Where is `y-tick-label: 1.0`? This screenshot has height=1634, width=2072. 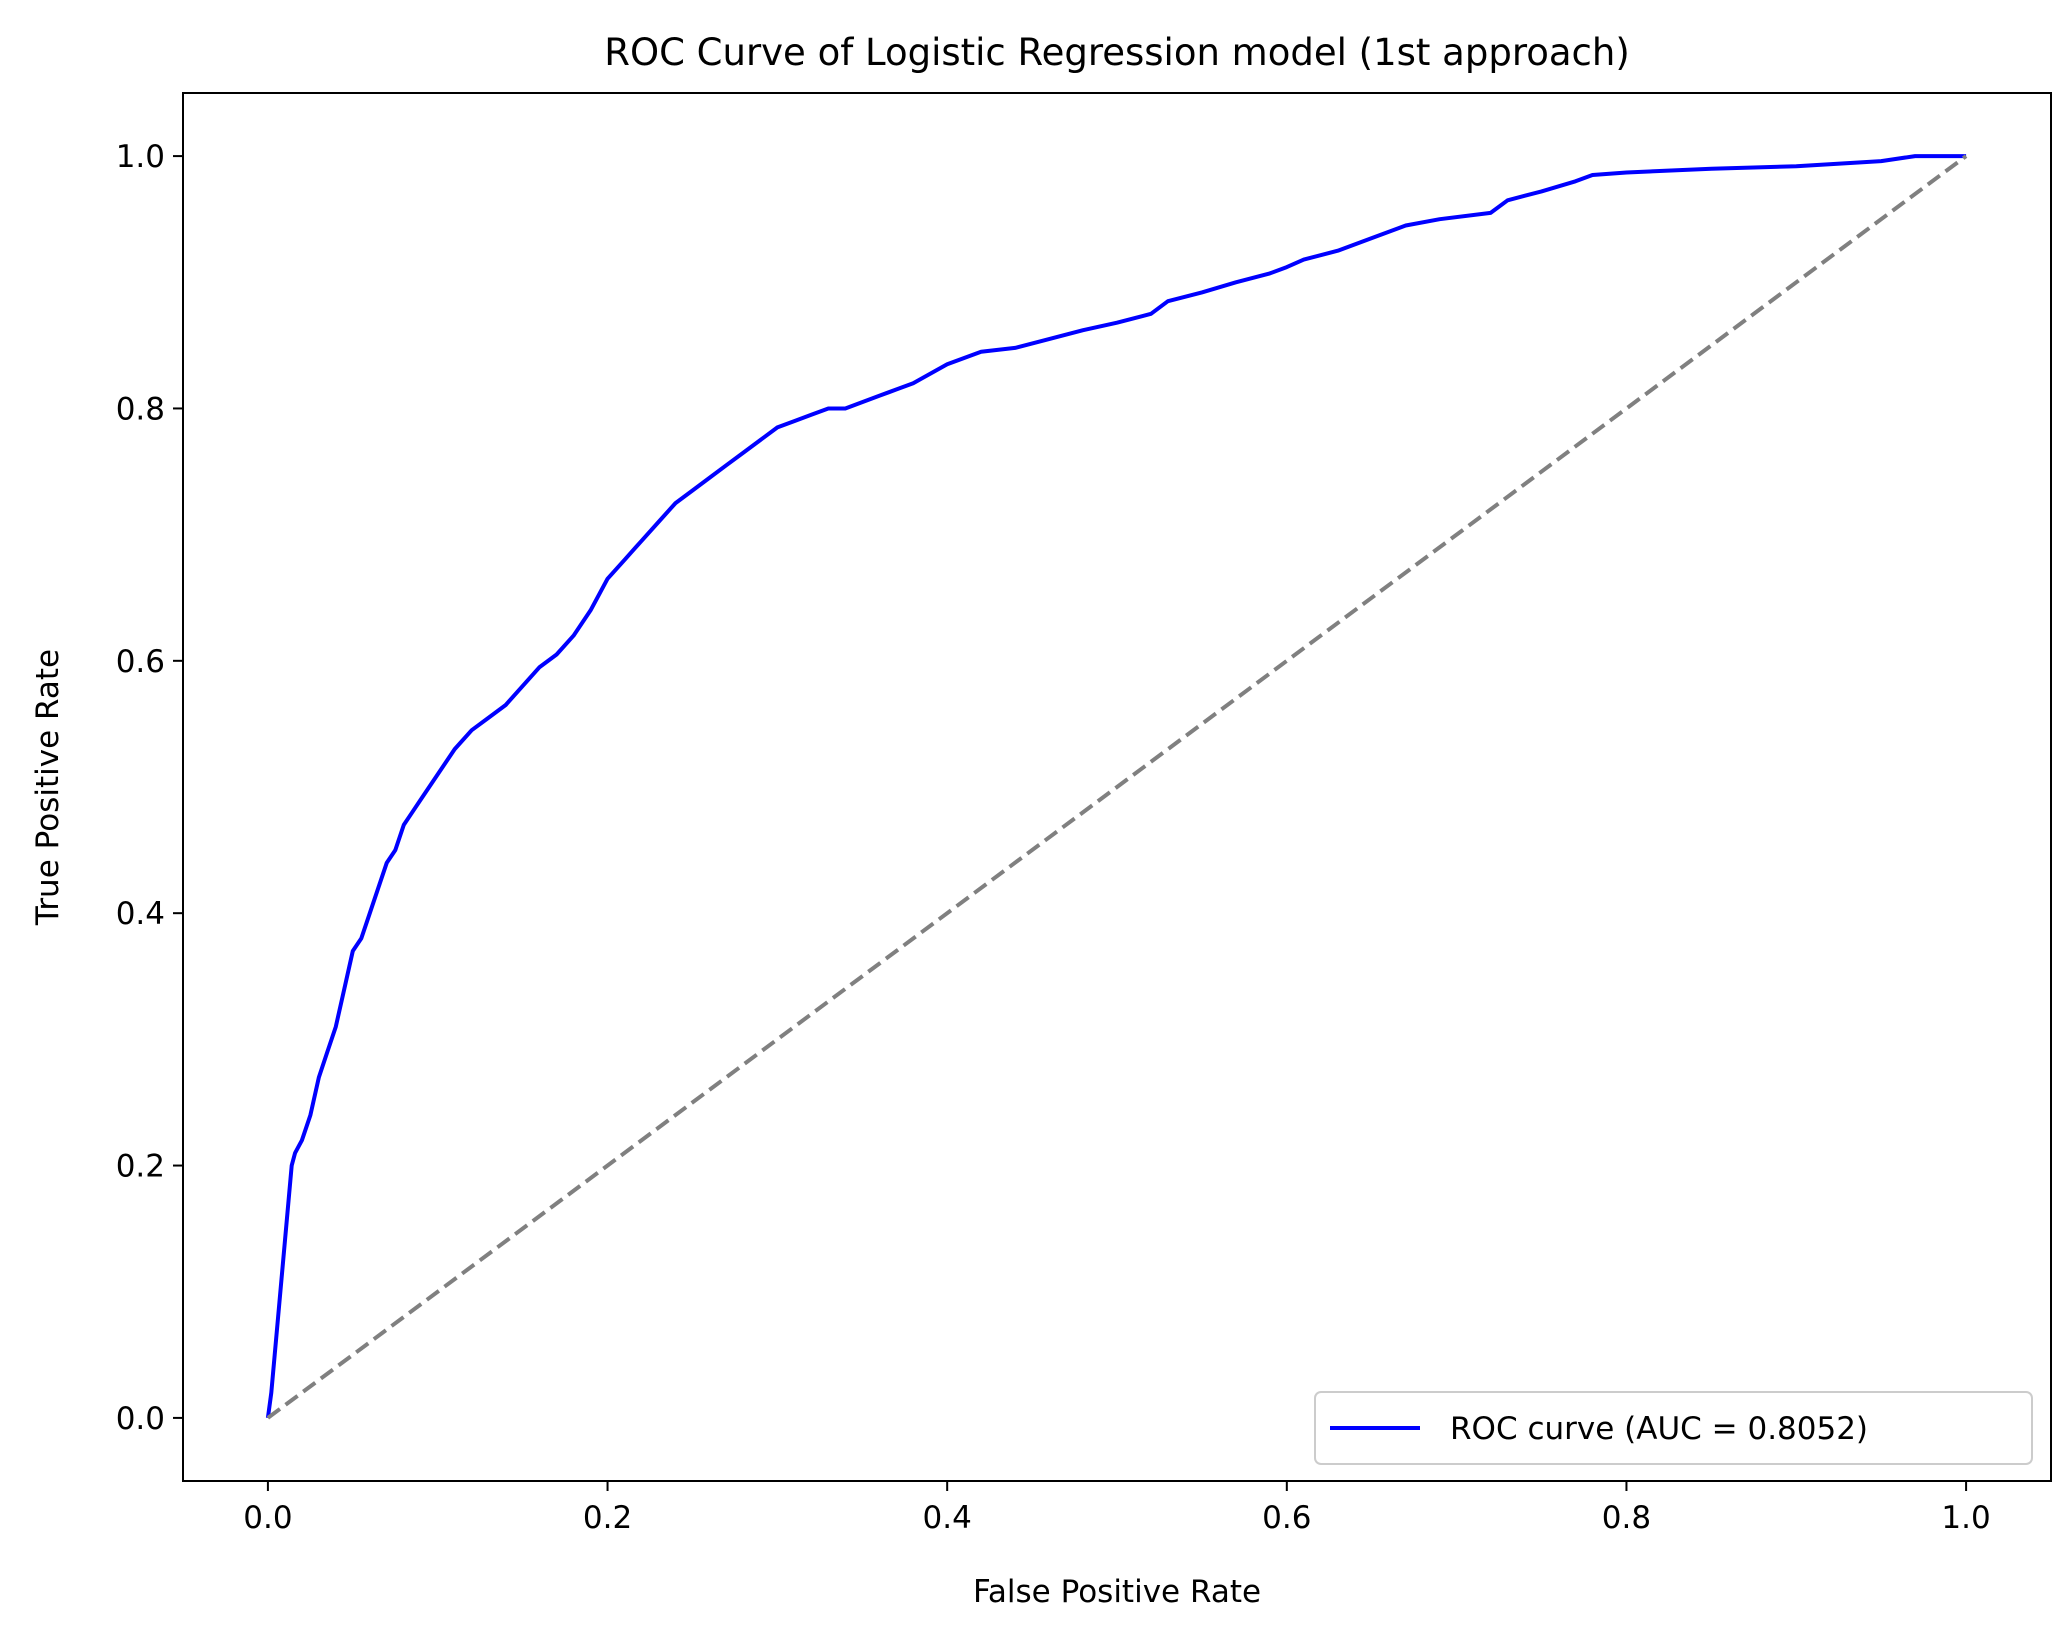 y-tick-label: 1.0 is located at coordinates (140, 157).